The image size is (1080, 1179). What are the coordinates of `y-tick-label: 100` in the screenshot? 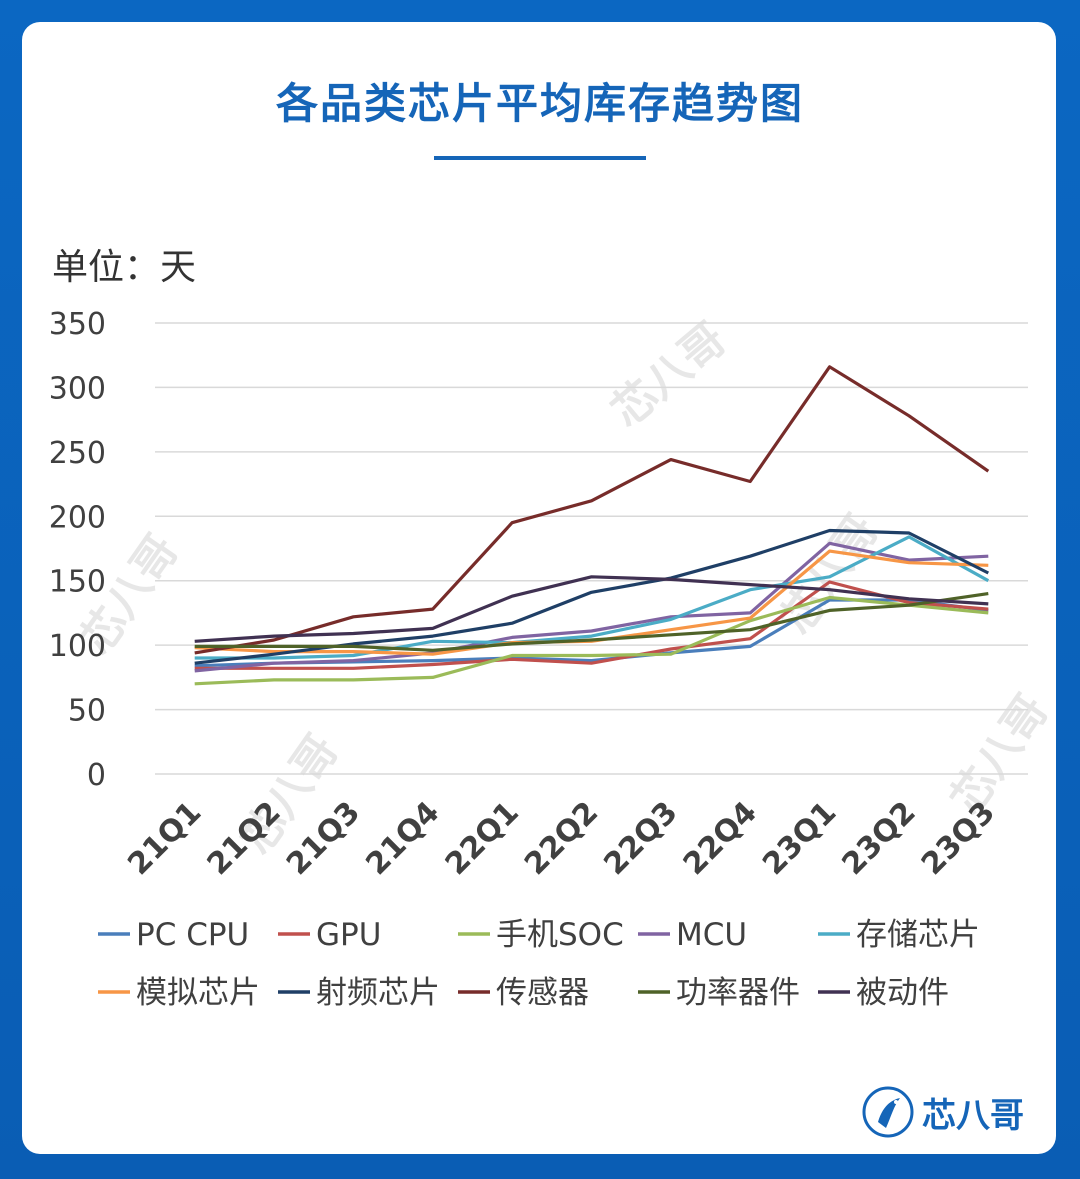 It's located at (77, 646).